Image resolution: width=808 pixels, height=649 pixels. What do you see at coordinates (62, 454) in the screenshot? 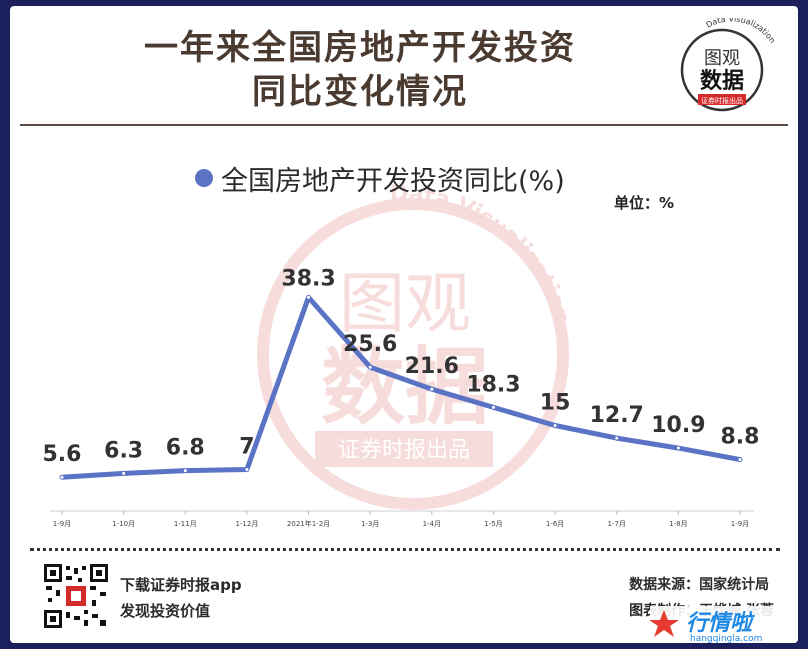
I see `data-label: 5.6` at bounding box center [62, 454].